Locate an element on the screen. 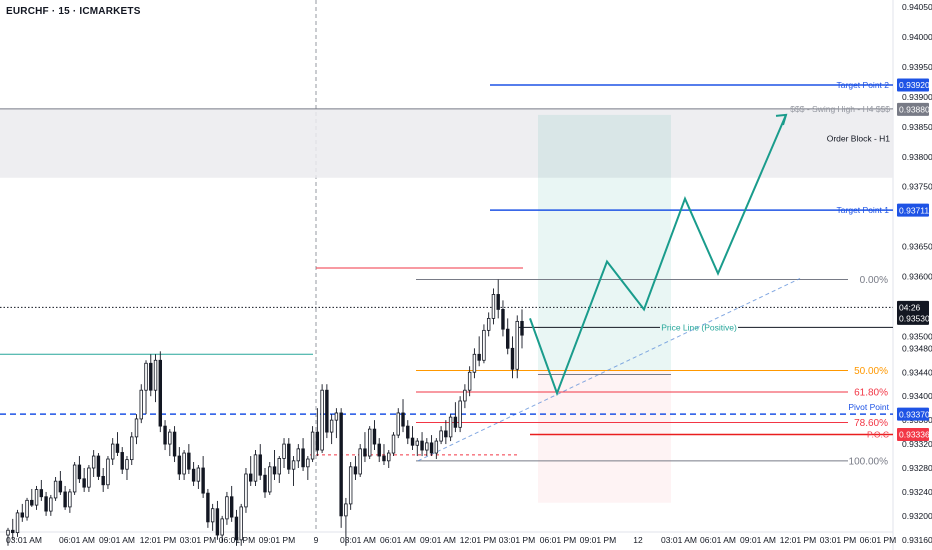  current-price-tag-bg is located at coordinates (913, 318).